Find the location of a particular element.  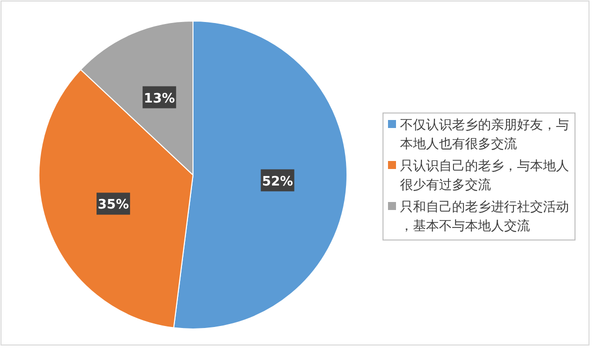

data-label: 35% is located at coordinates (113, 205).